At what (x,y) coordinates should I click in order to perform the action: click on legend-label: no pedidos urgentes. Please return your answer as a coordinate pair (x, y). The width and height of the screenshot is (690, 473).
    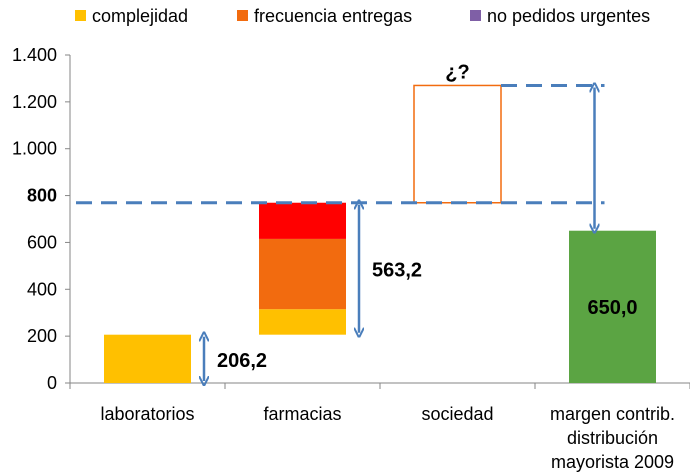
    Looking at the image, I should click on (568, 16).